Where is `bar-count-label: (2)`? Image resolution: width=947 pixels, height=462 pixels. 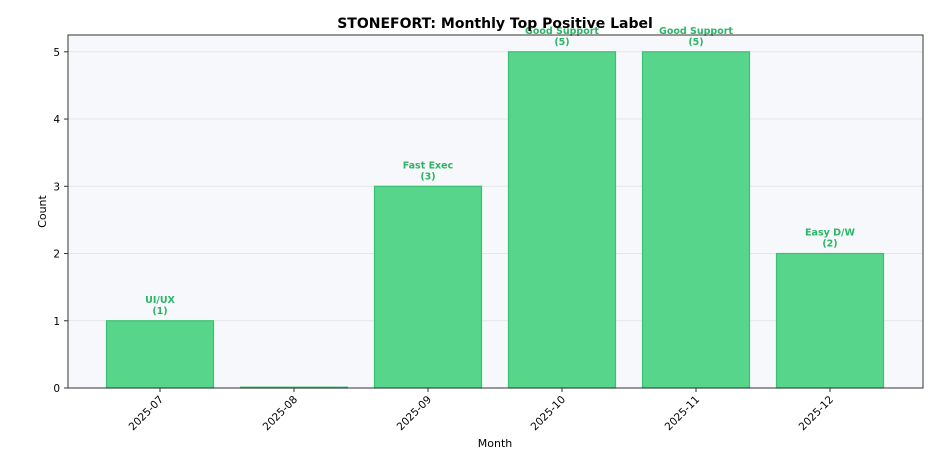 bar-count-label: (2) is located at coordinates (829, 244).